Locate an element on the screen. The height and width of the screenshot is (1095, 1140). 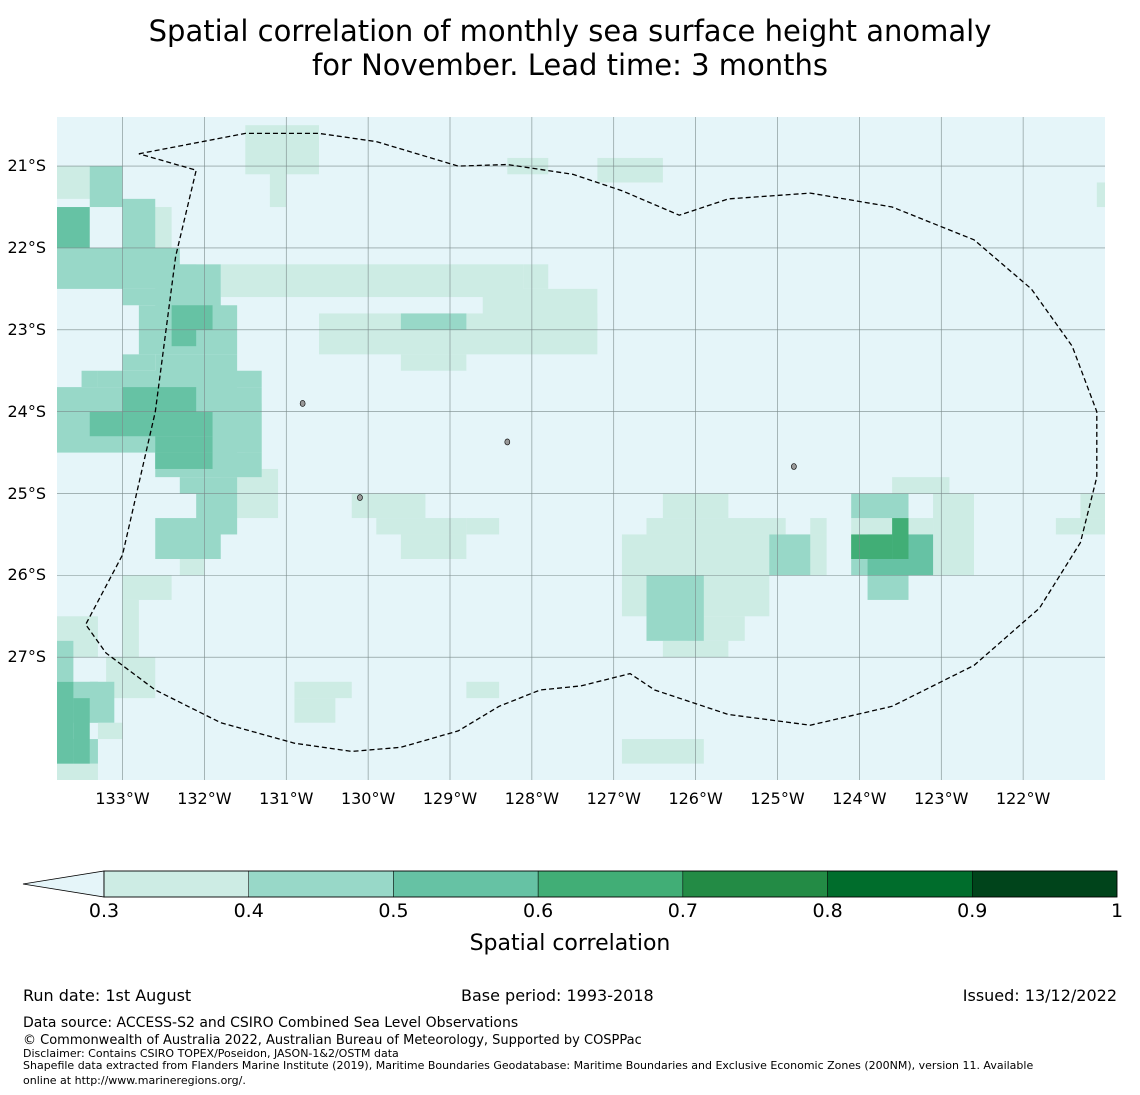
longitude-label: 126°W is located at coordinates (695, 798).